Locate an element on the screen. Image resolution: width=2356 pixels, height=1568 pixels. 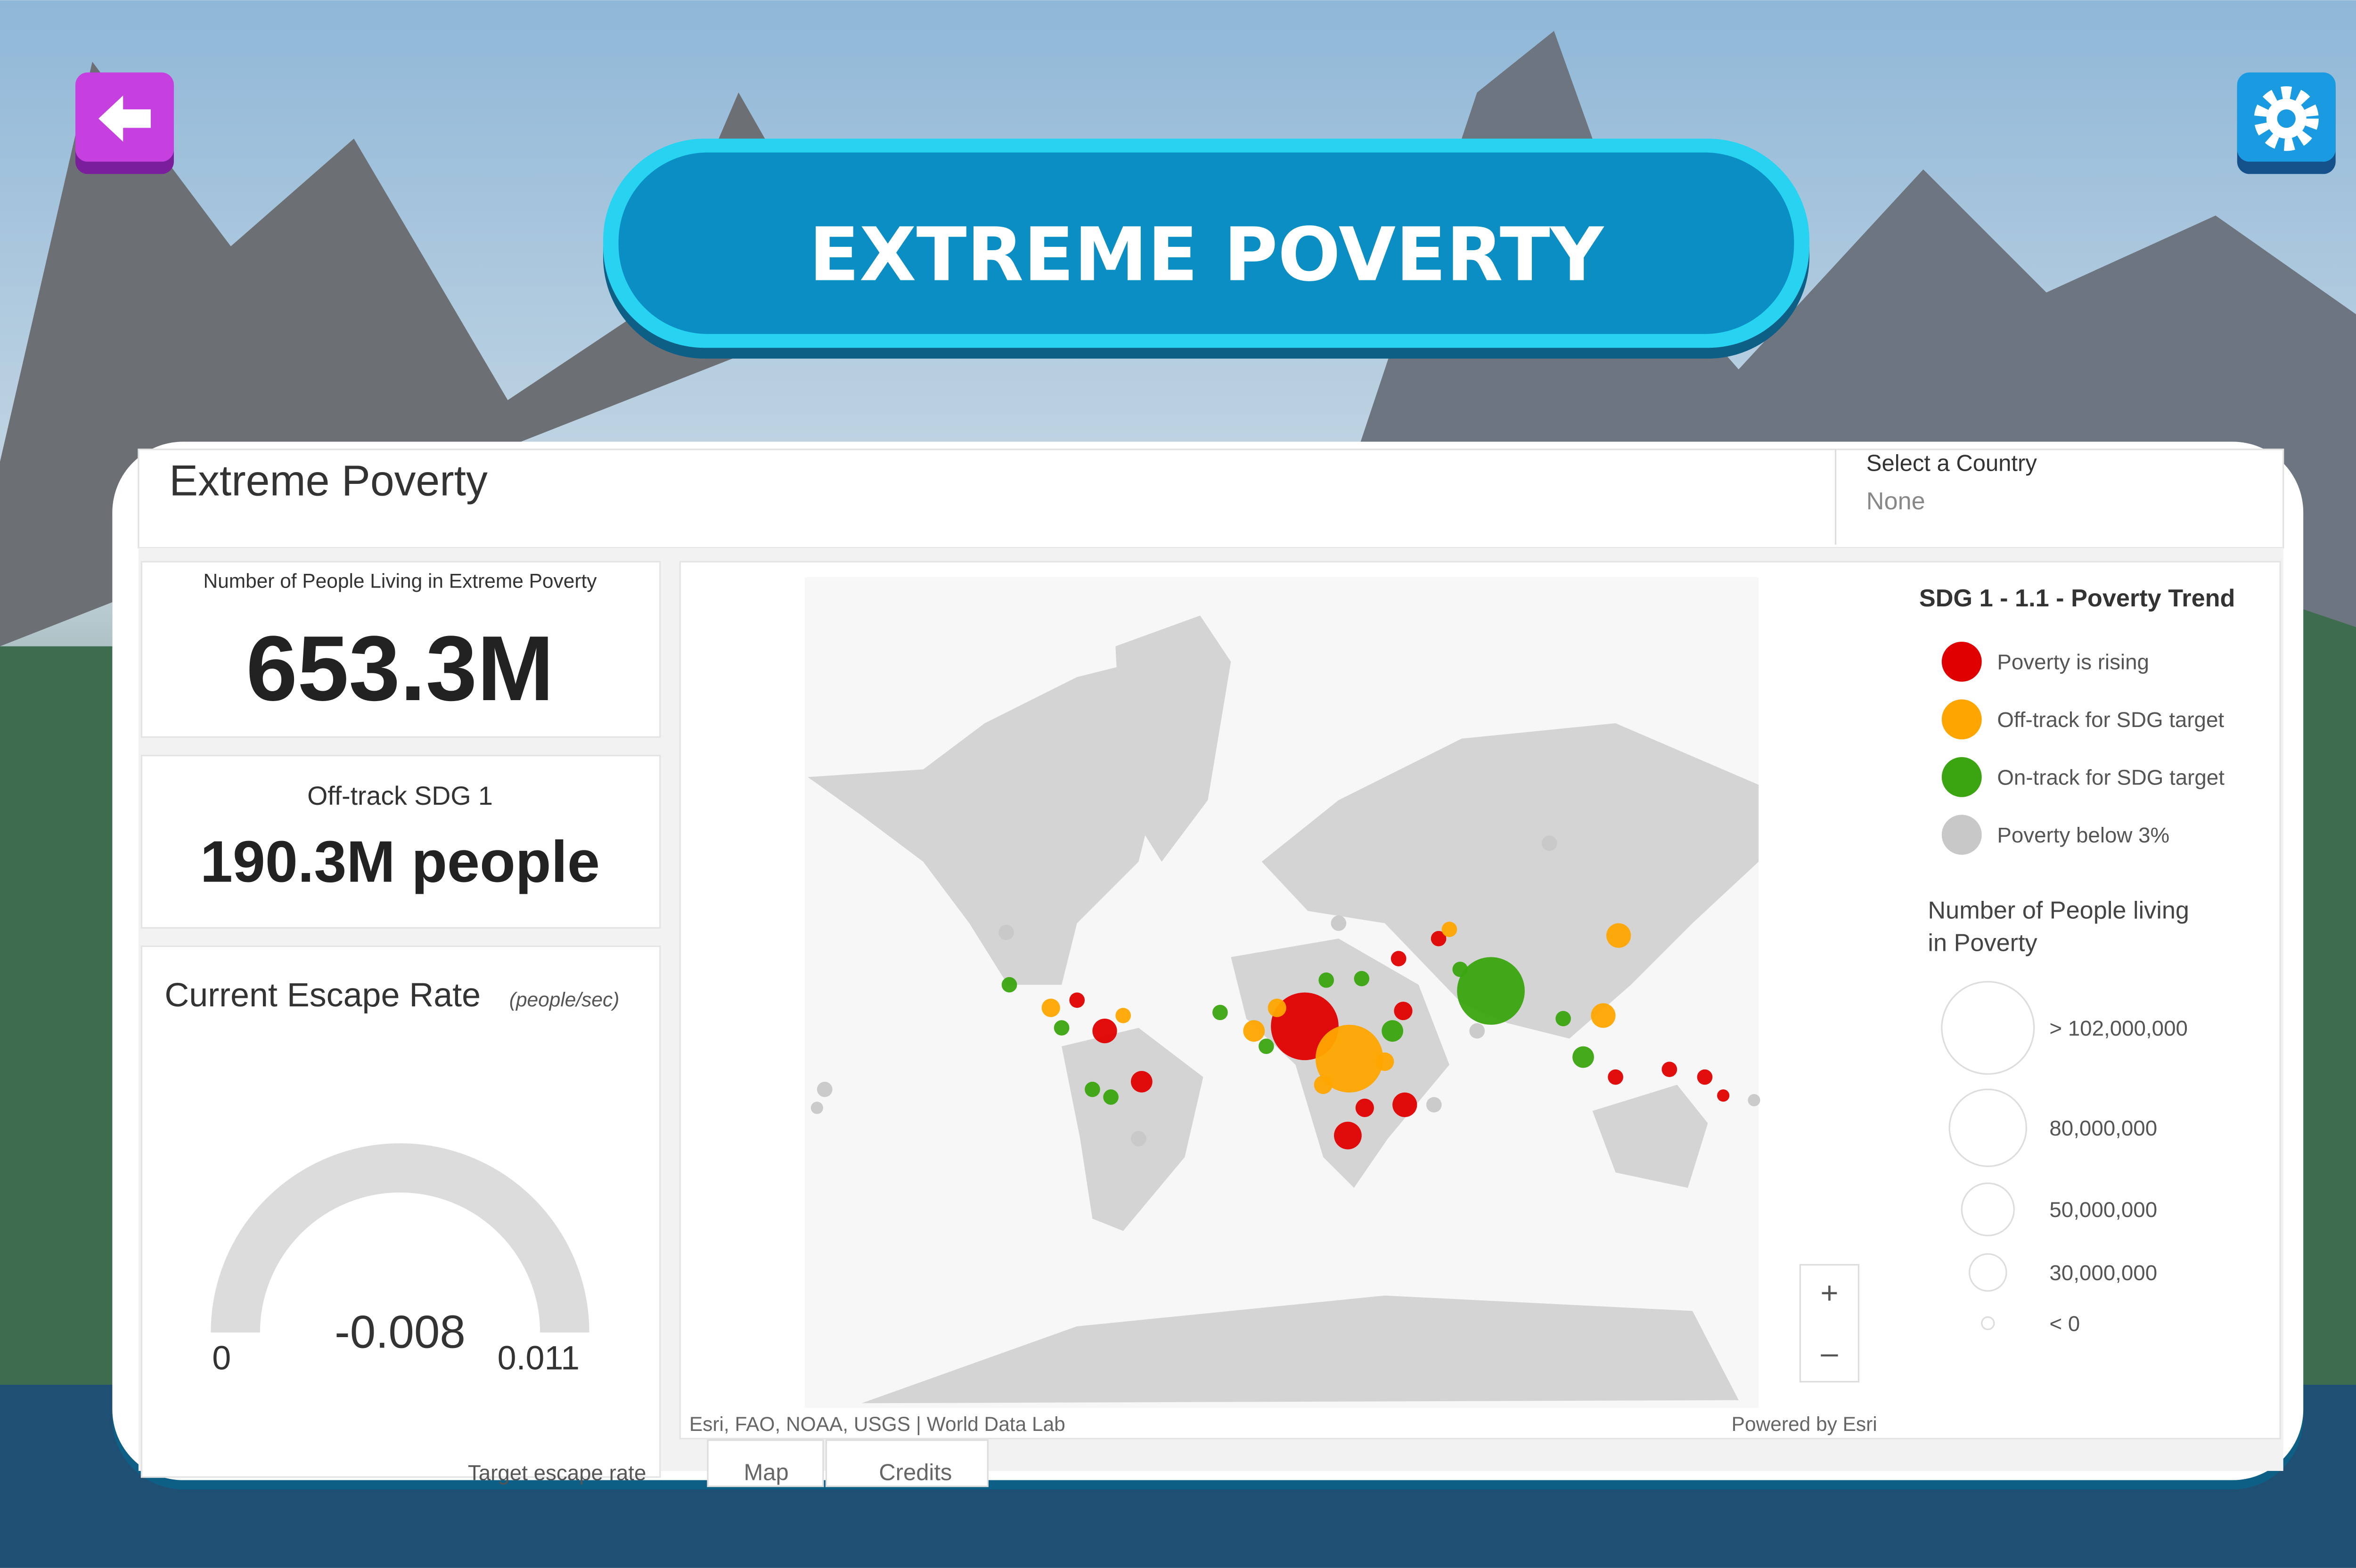
legend-label: Poverty below 3% is located at coordinates (2083, 835).